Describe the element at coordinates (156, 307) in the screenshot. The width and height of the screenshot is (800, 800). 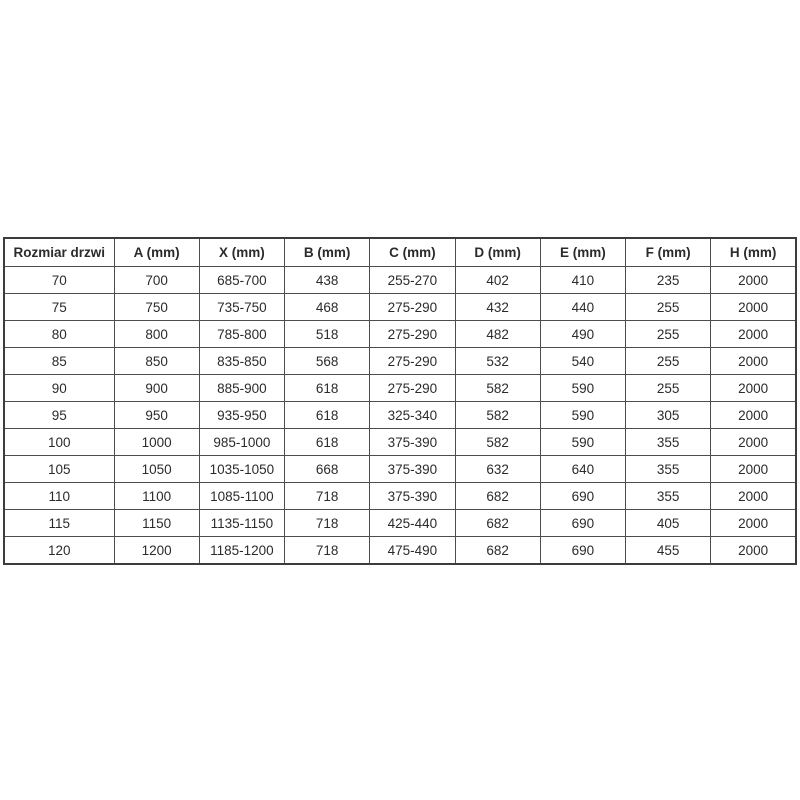
I see `table-cell: 750` at that location.